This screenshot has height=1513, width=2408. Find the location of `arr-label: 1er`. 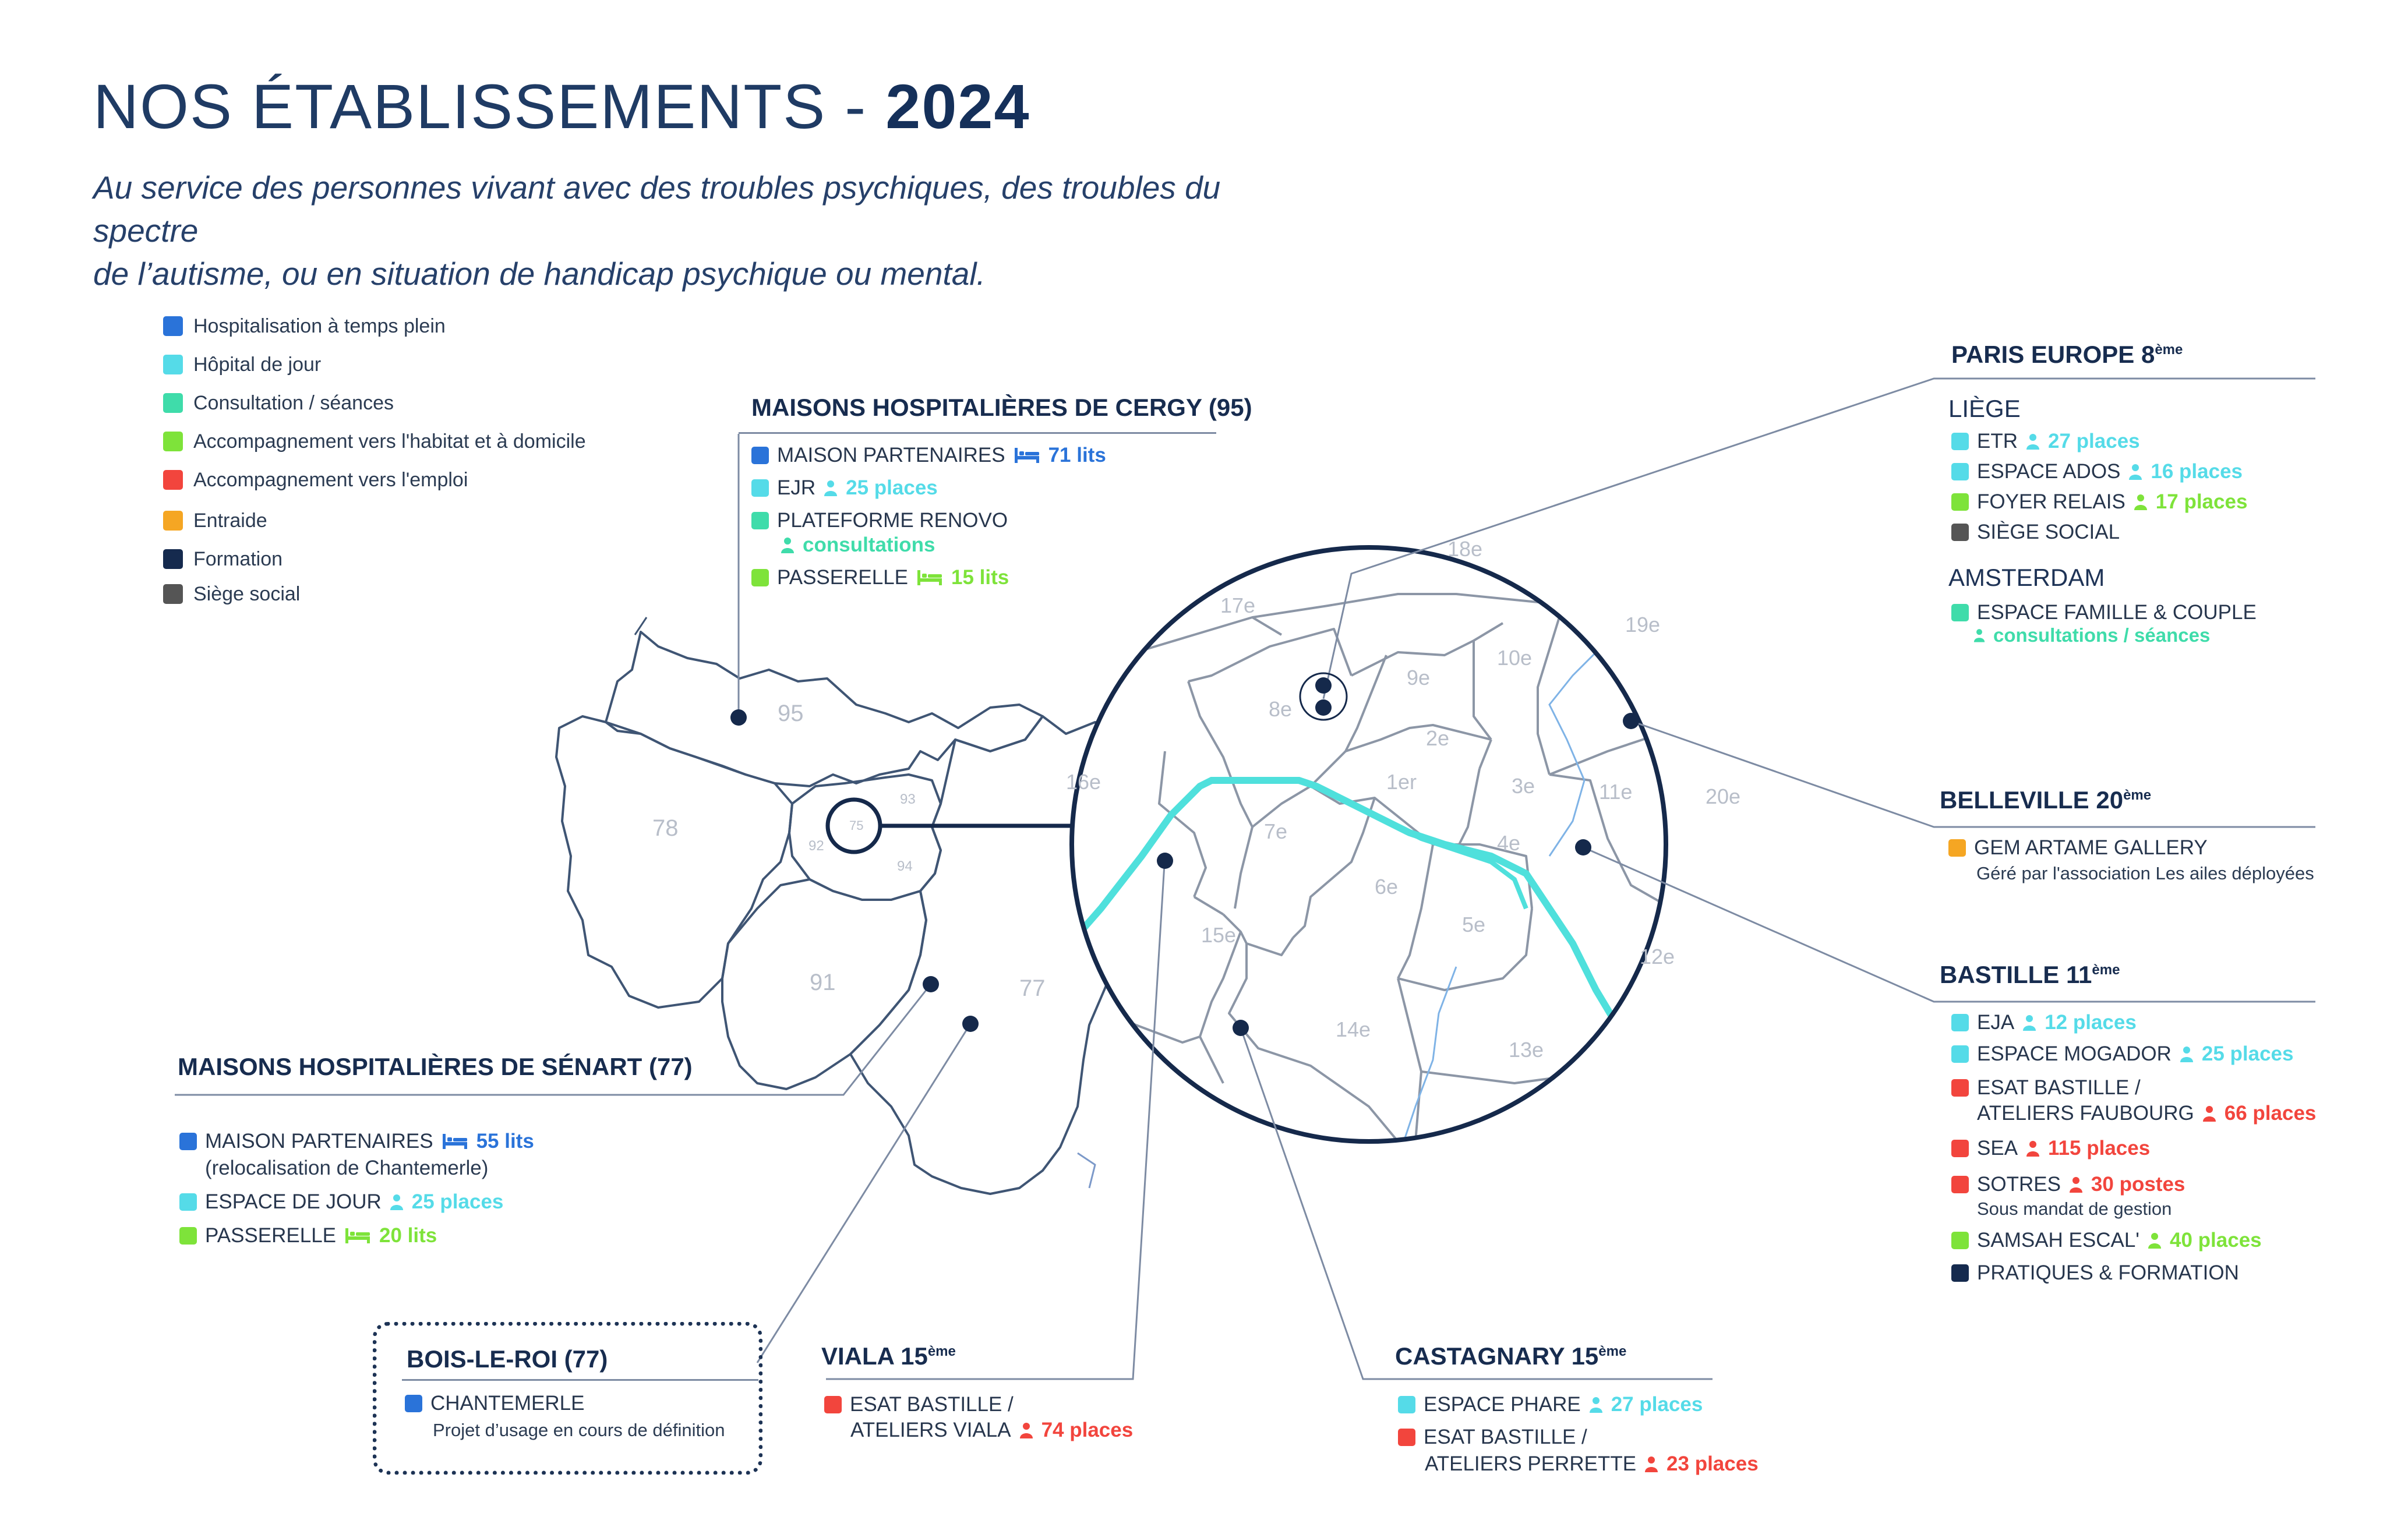

arr-label: 1er is located at coordinates (1401, 782).